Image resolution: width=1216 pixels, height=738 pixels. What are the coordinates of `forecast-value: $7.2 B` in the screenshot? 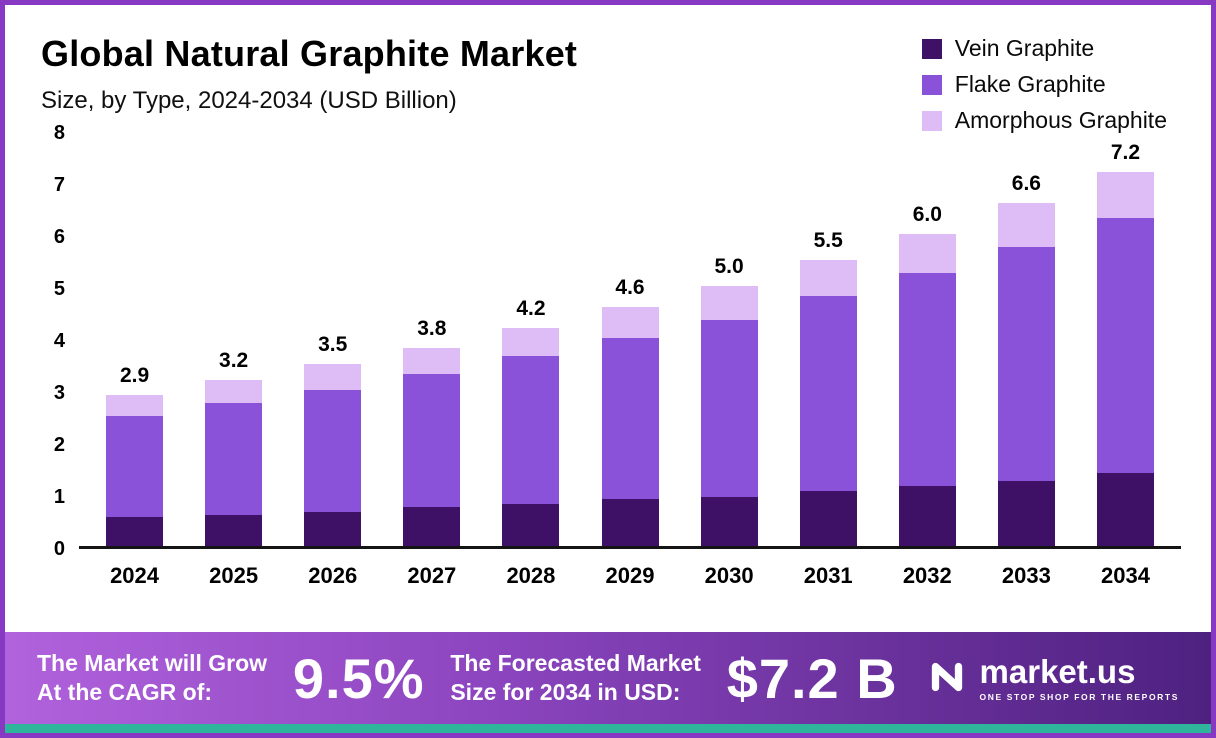 It's located at (812, 678).